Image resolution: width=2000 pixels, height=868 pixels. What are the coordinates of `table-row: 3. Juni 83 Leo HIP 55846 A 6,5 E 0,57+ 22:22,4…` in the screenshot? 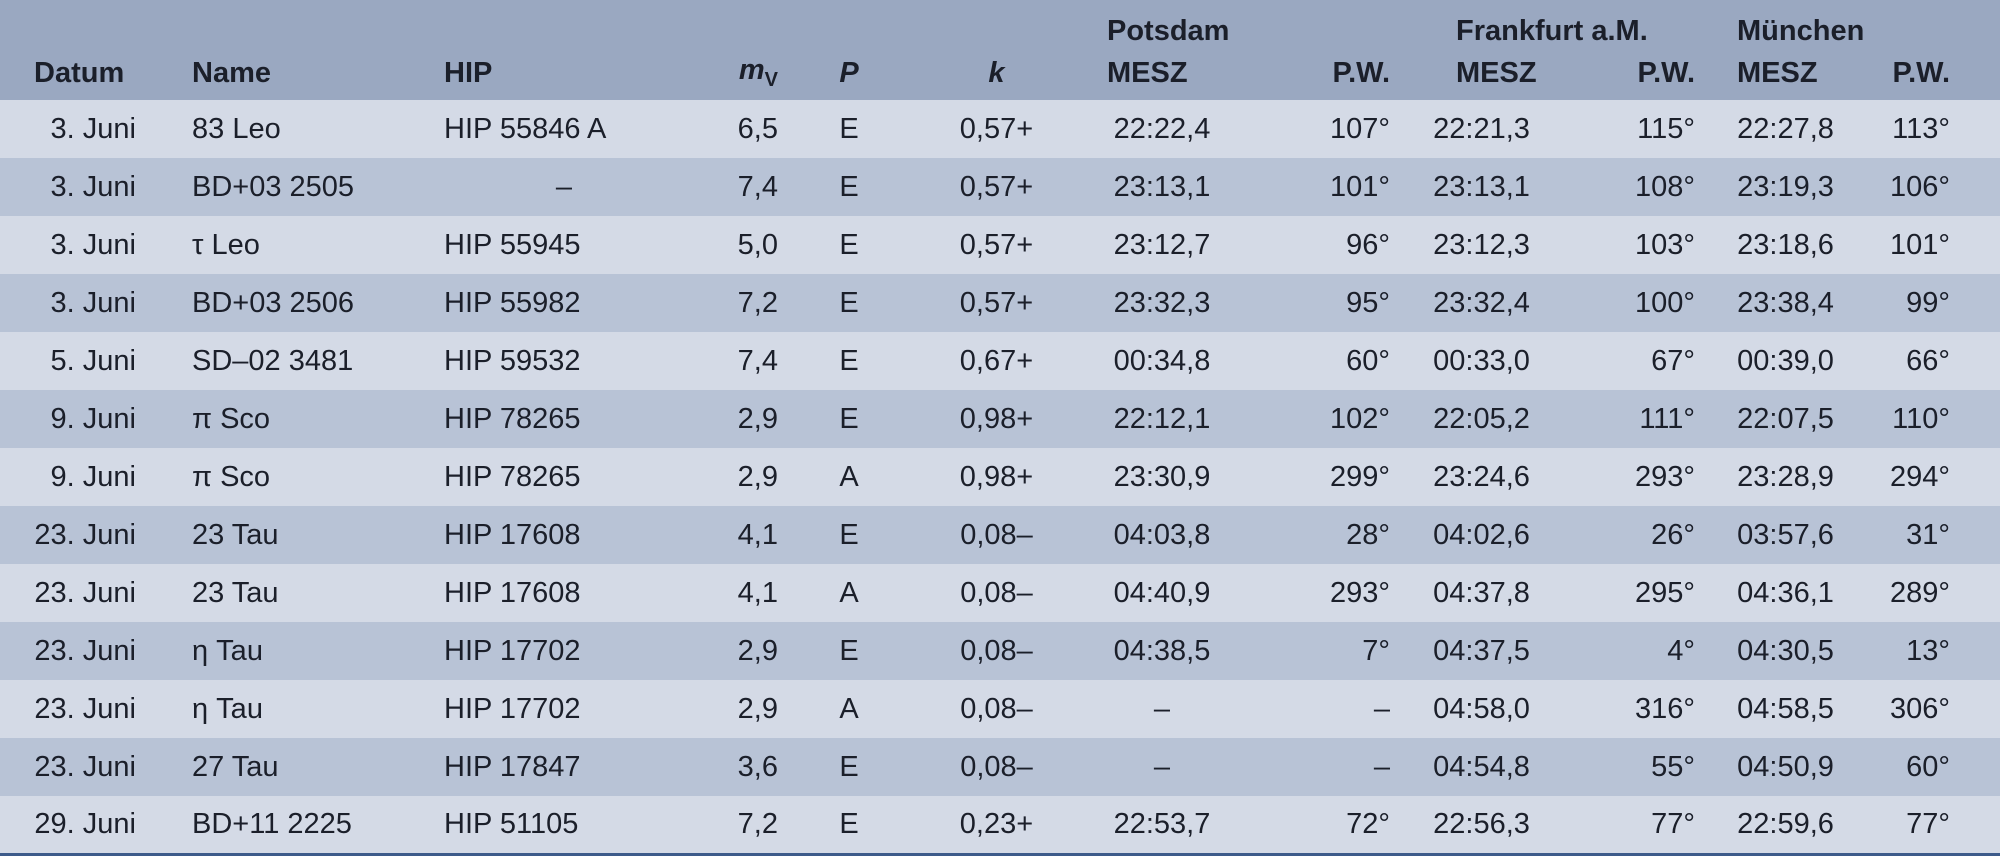 It's located at (1000, 129).